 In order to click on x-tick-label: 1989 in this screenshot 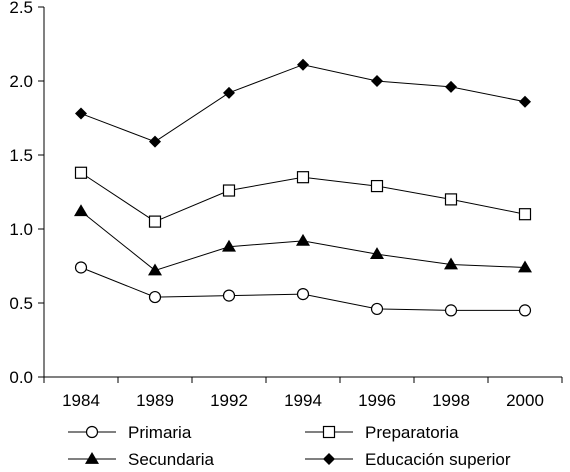, I will do `click(155, 400)`.